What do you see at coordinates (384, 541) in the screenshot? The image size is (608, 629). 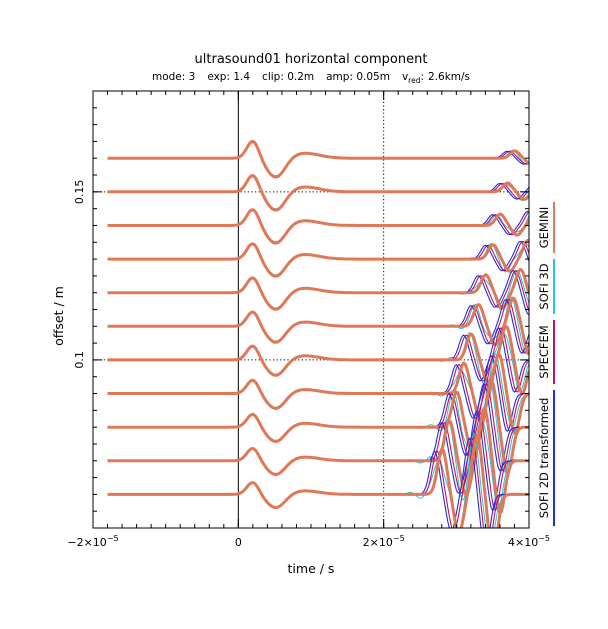 I see `x-tick-label: 2×10⁻⁵` at bounding box center [384, 541].